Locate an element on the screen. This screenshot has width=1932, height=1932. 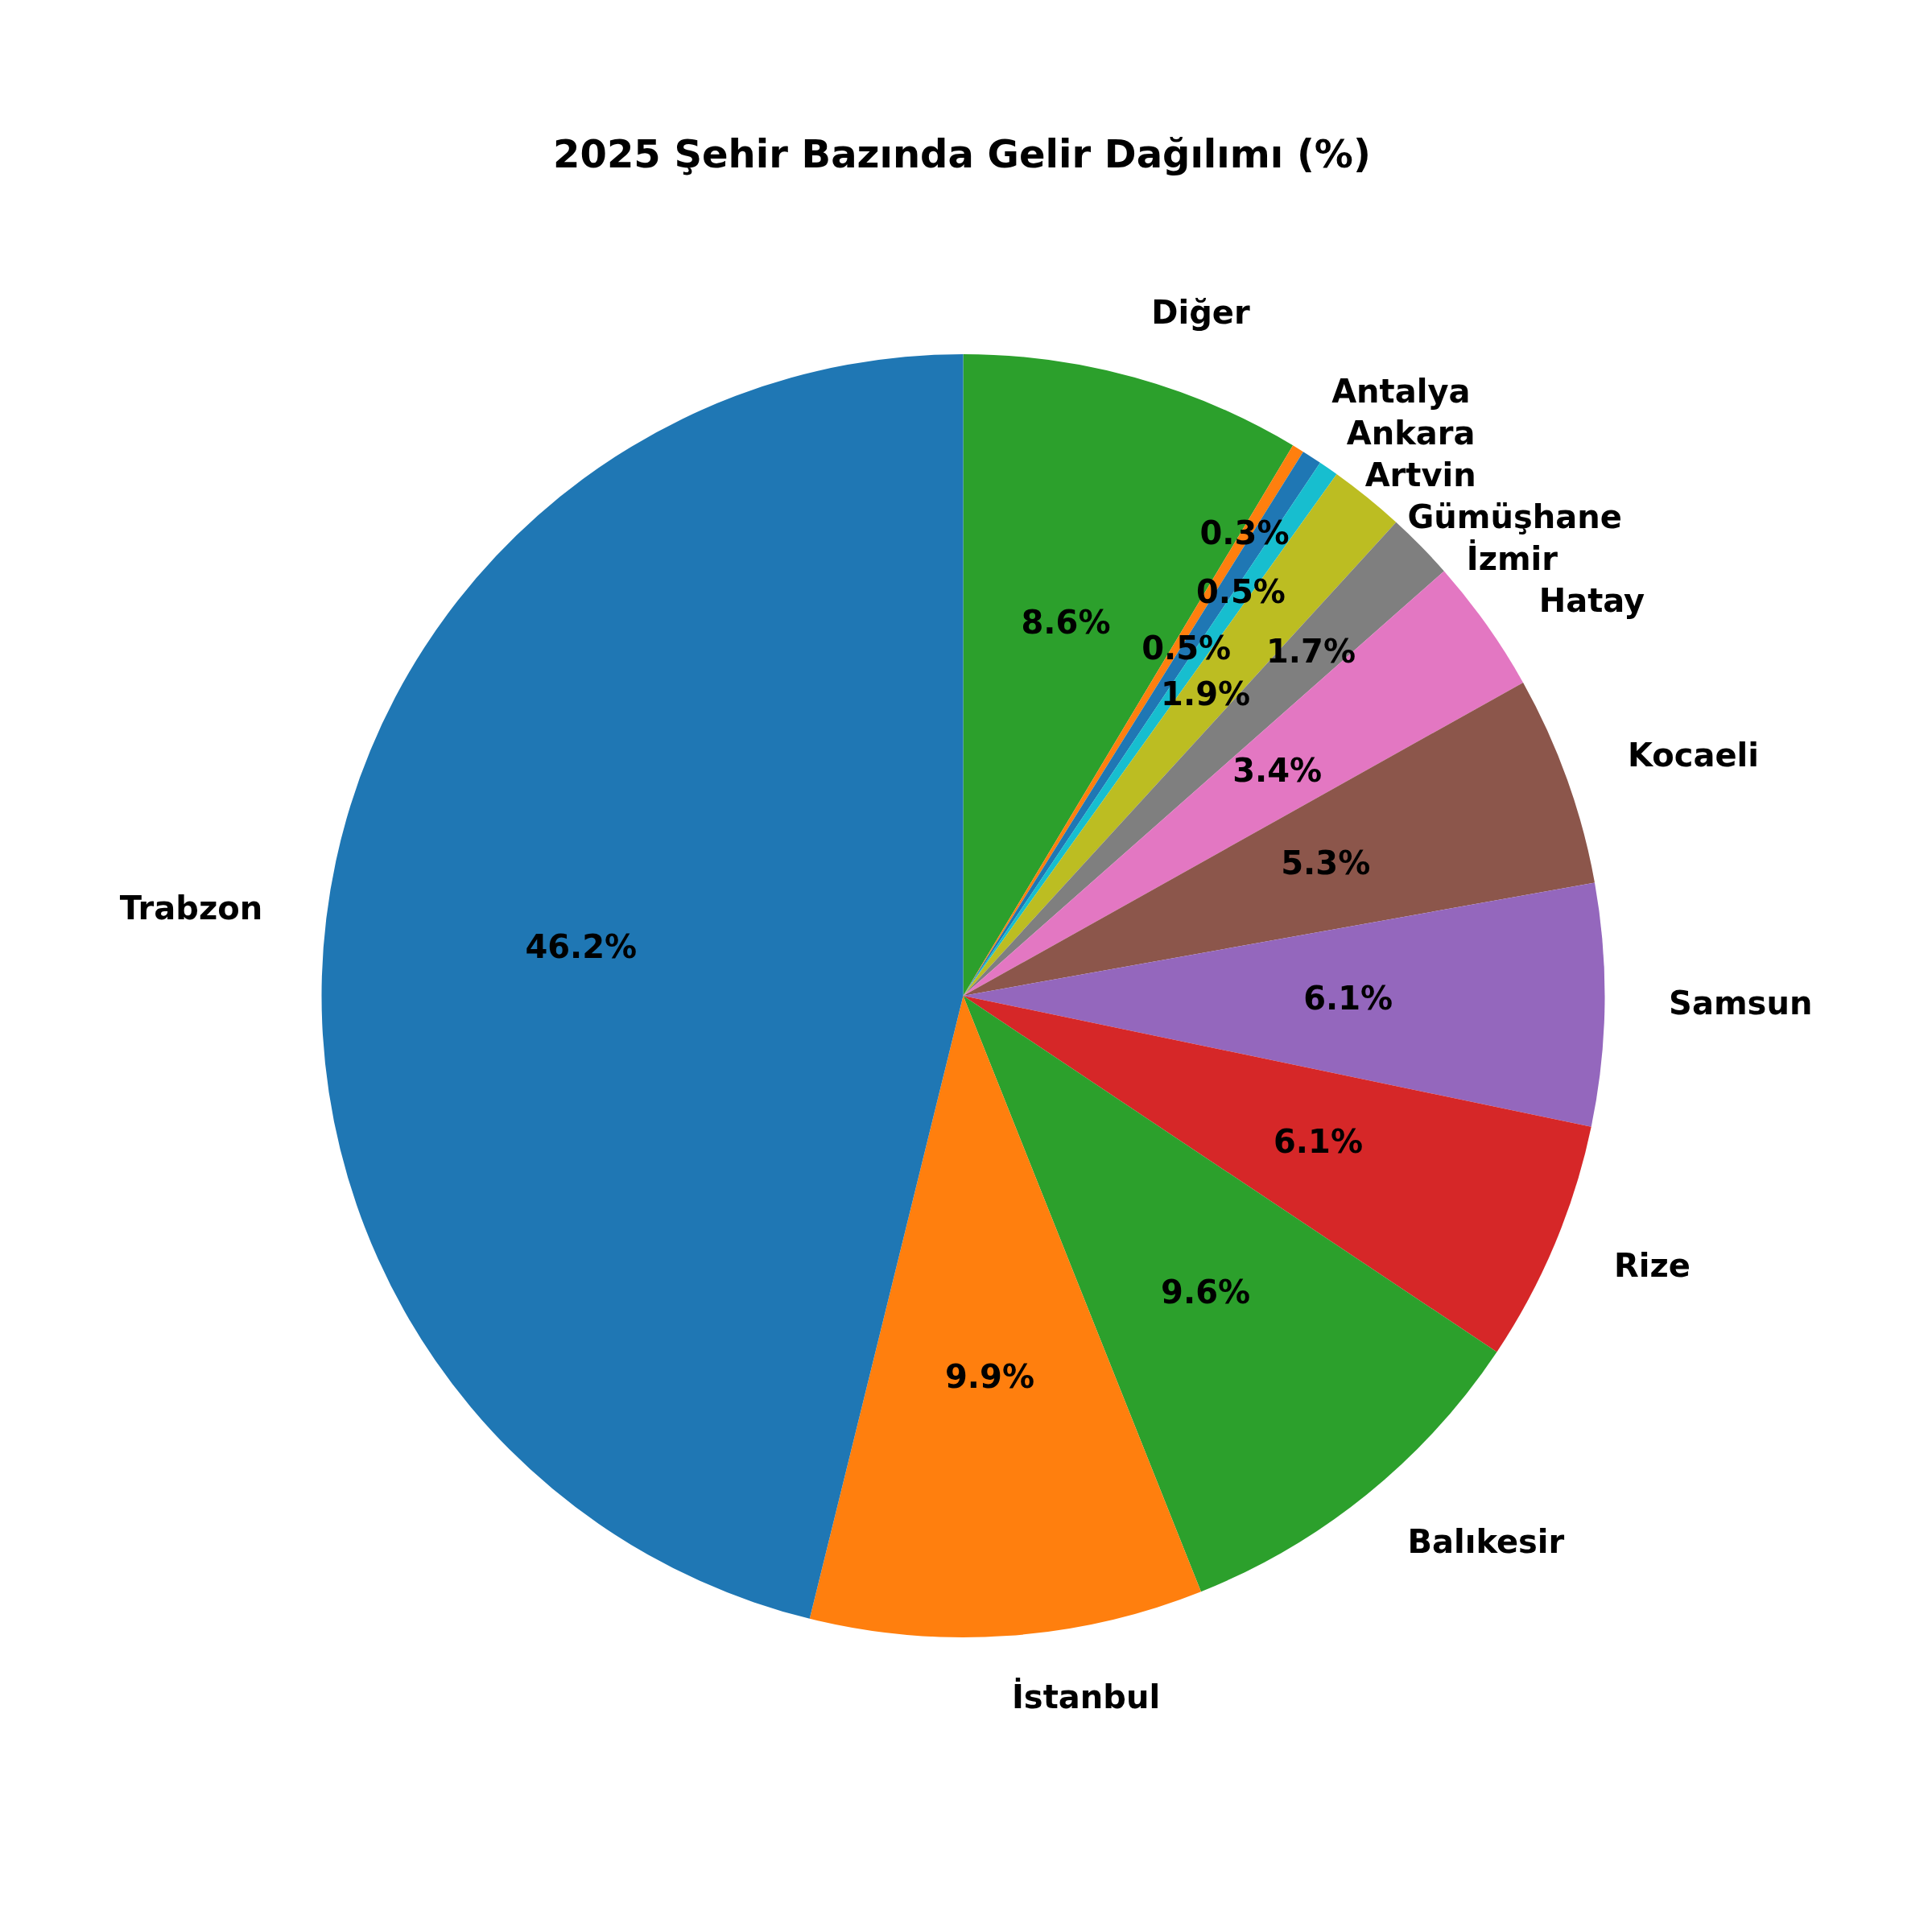
slice-label: Balıkesir is located at coordinates (1486, 1541).